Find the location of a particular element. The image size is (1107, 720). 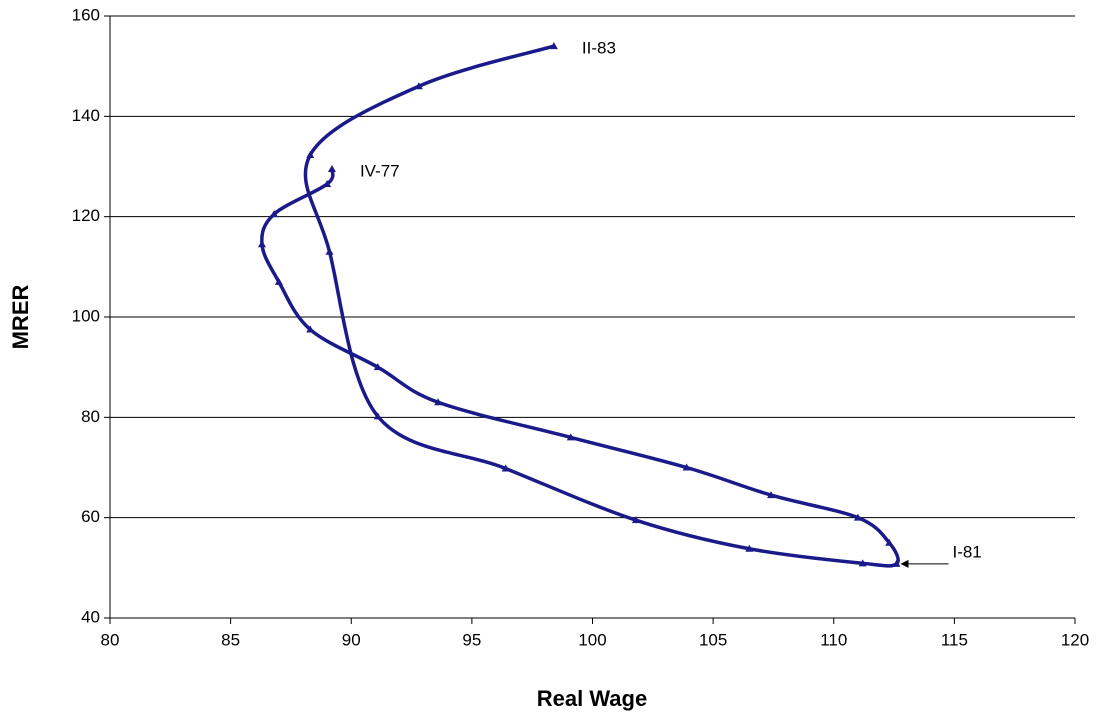

x-tick-label: 100 is located at coordinates (592, 639).